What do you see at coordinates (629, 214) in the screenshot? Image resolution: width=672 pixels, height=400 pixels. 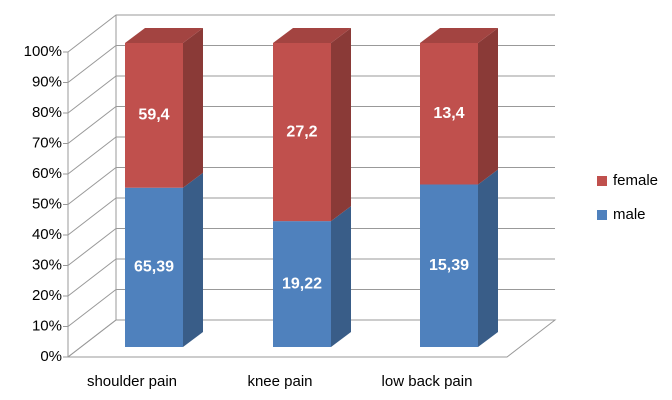 I see `legend-label: male` at bounding box center [629, 214].